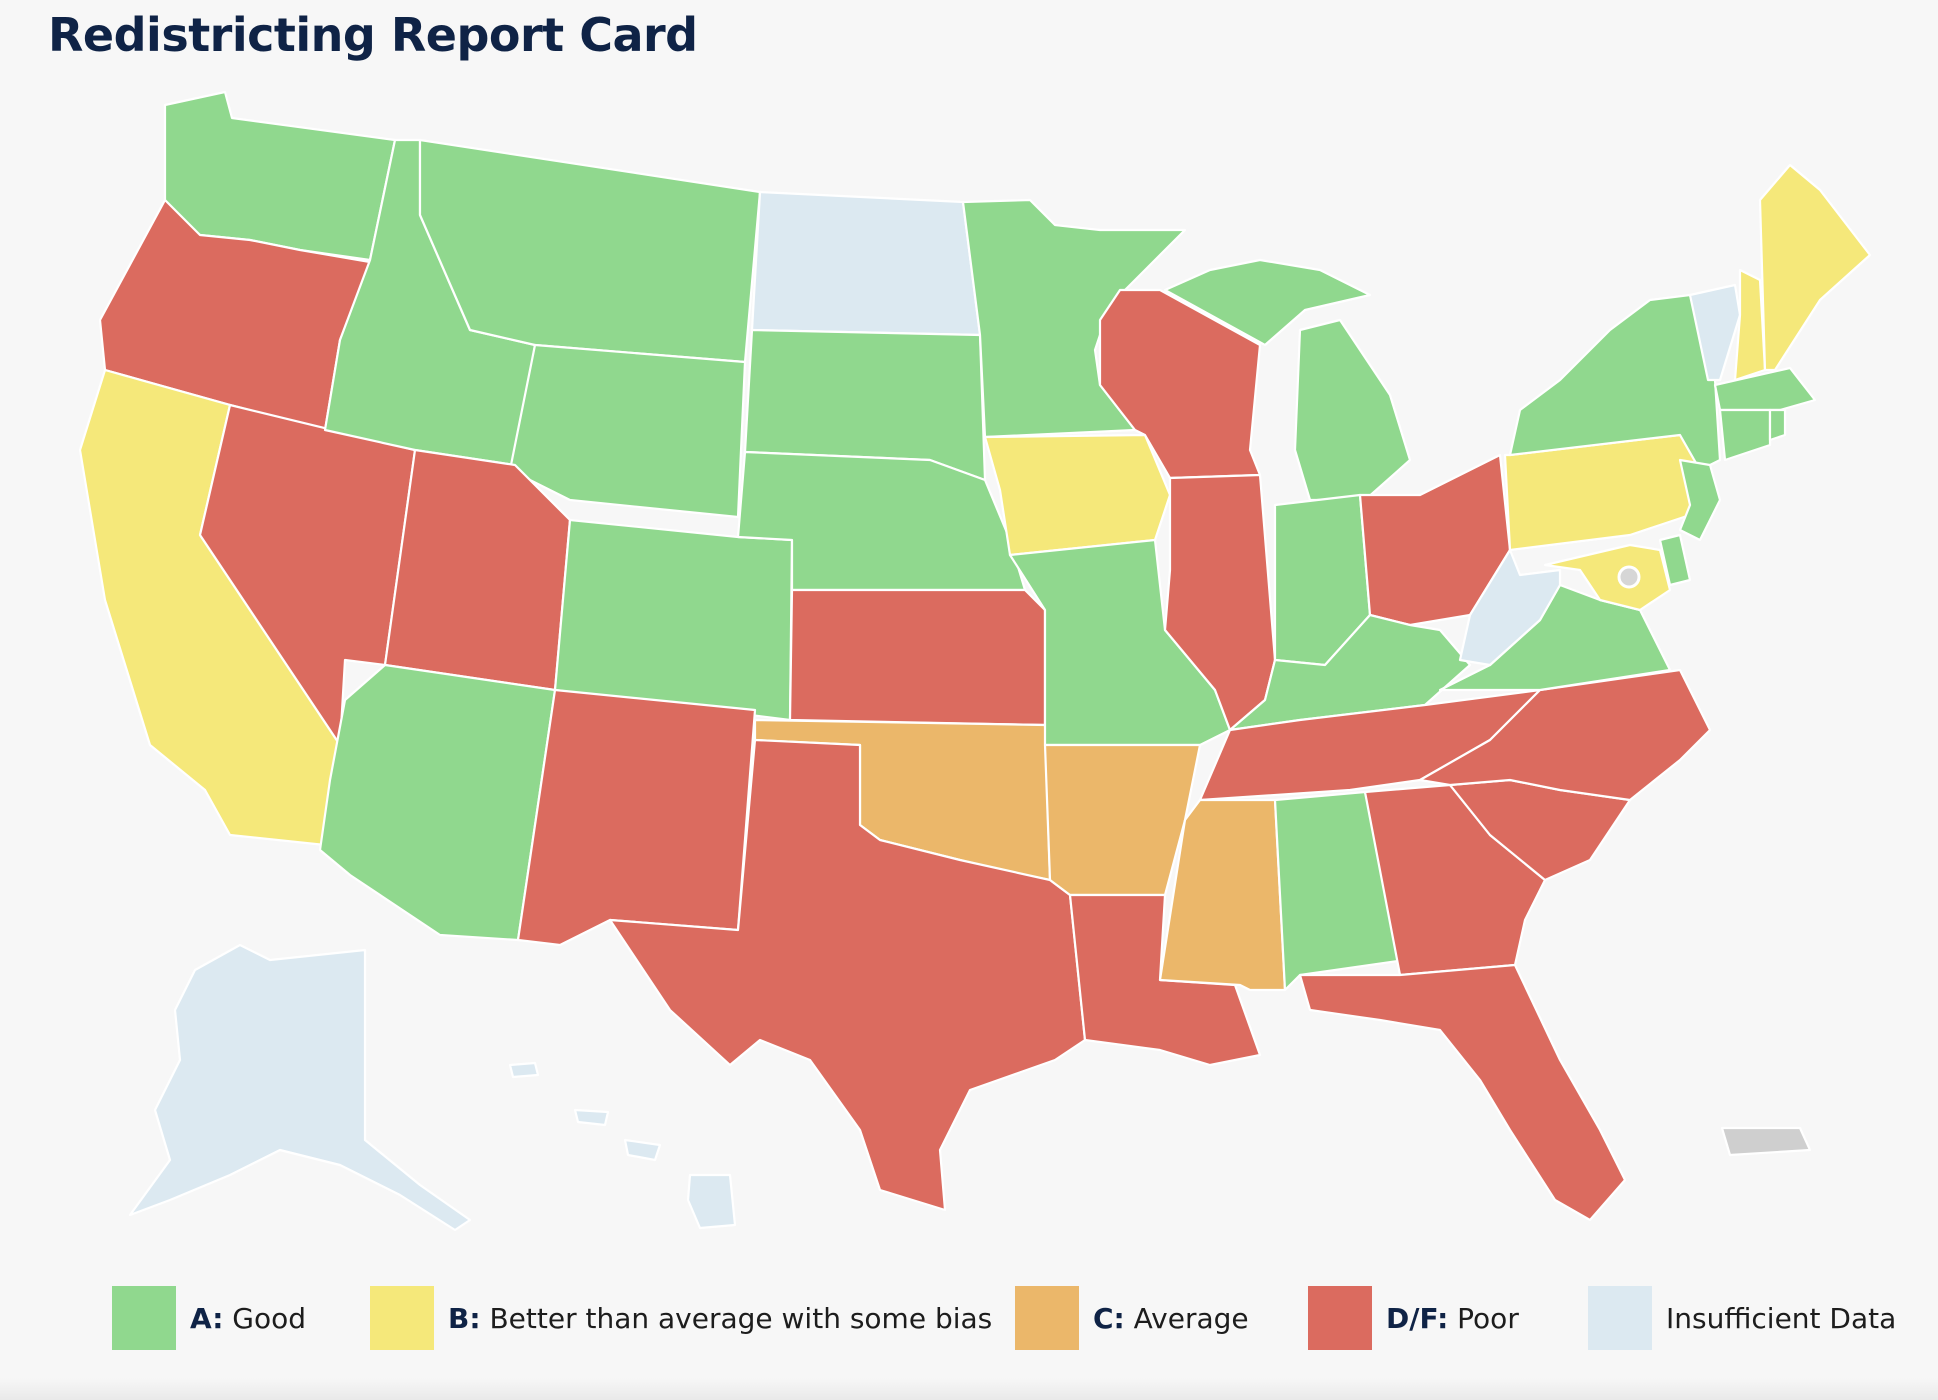 This screenshot has width=1938, height=1400. What do you see at coordinates (1815, 267) in the screenshot?
I see `state-me` at bounding box center [1815, 267].